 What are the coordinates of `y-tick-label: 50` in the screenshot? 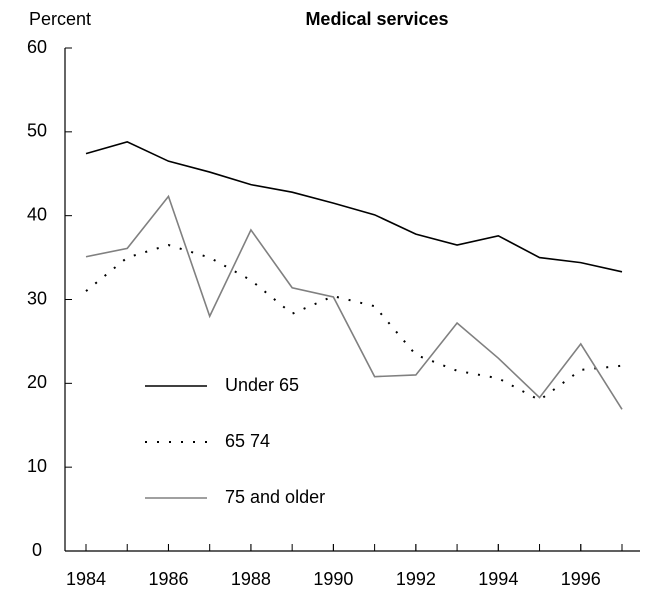 It's located at (37, 131).